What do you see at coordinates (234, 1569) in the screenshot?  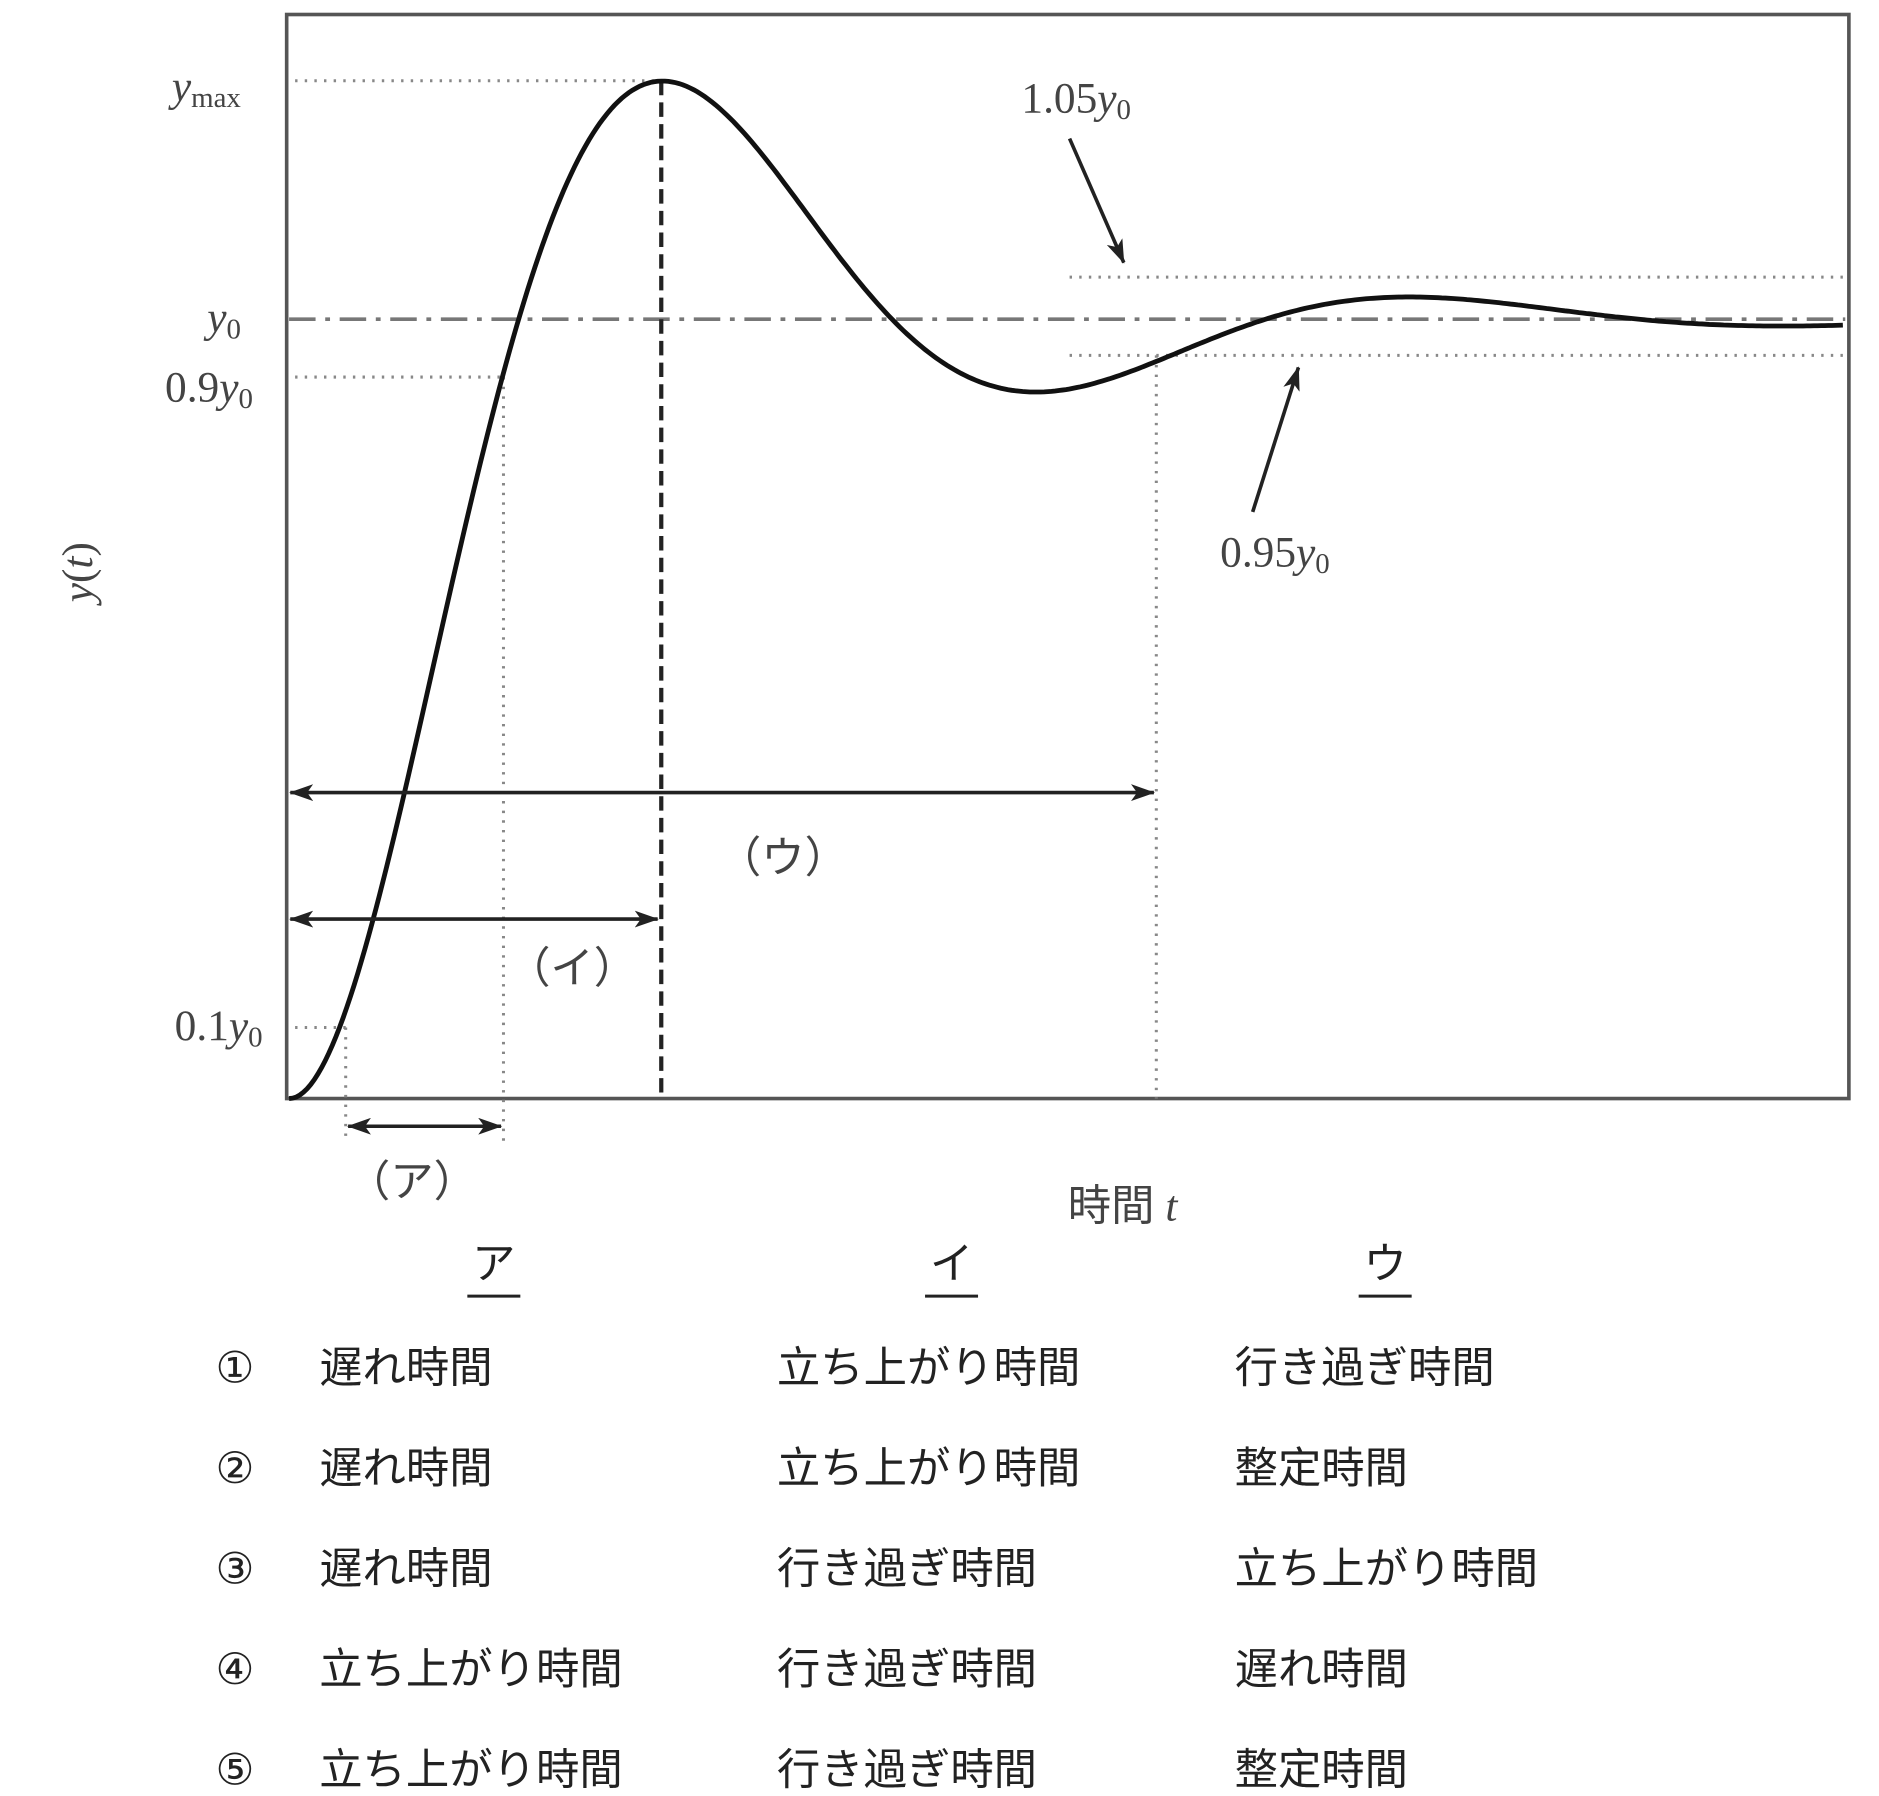 I see `option-number: ③` at bounding box center [234, 1569].